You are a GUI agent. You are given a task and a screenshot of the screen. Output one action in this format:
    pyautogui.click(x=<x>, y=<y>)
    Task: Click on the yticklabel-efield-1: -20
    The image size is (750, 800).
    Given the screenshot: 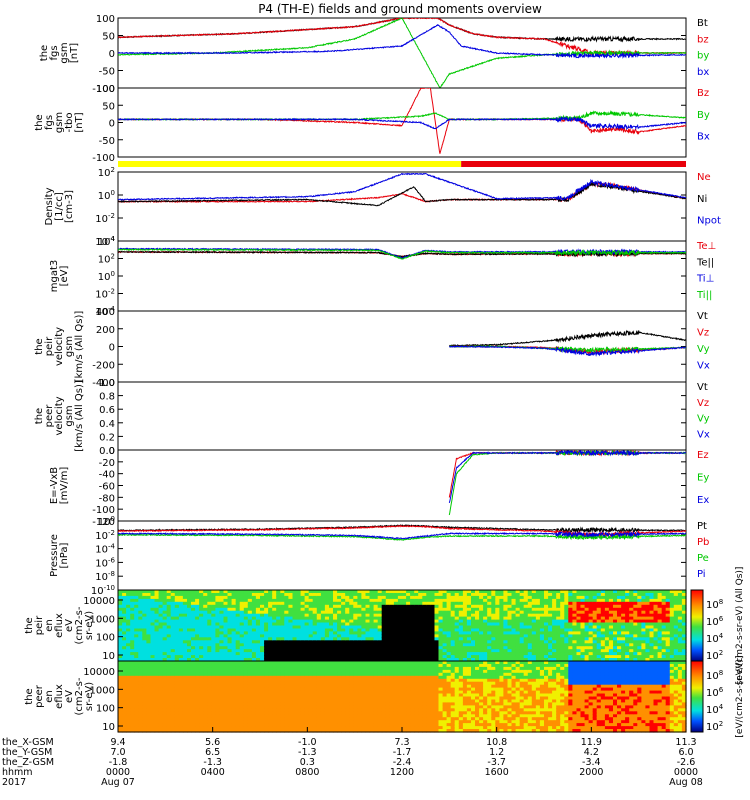 What is the action you would take?
    pyautogui.click(x=107, y=463)
    